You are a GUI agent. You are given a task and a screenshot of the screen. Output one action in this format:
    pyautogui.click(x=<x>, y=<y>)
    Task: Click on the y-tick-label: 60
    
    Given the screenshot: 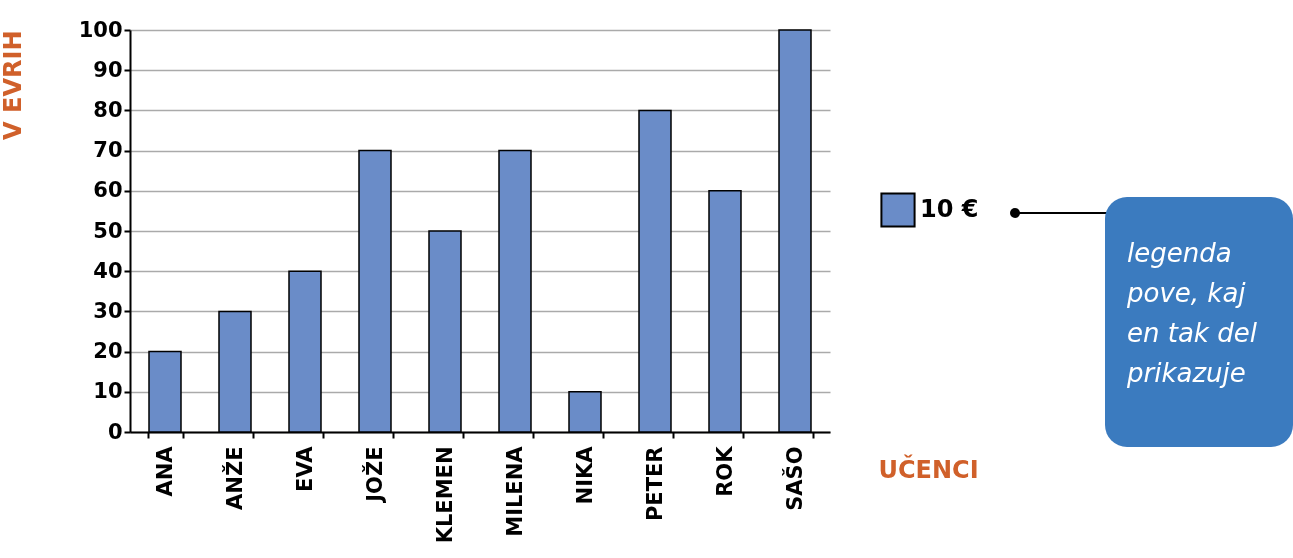 What is the action you would take?
    pyautogui.click(x=108, y=190)
    